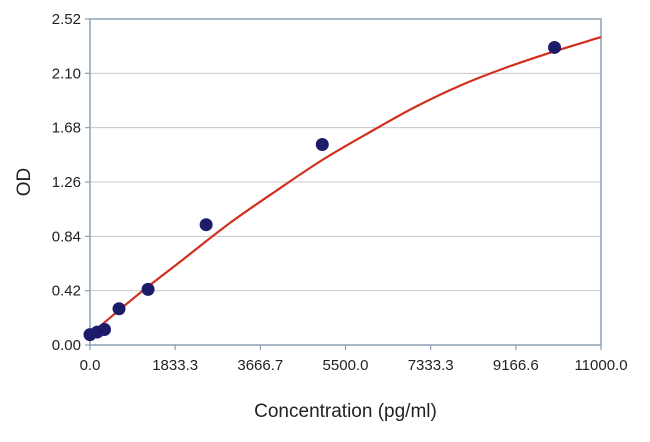 This screenshot has width=650, height=442. Describe the element at coordinates (66, 19) in the screenshot. I see `y-tick-label: 2.52` at that location.